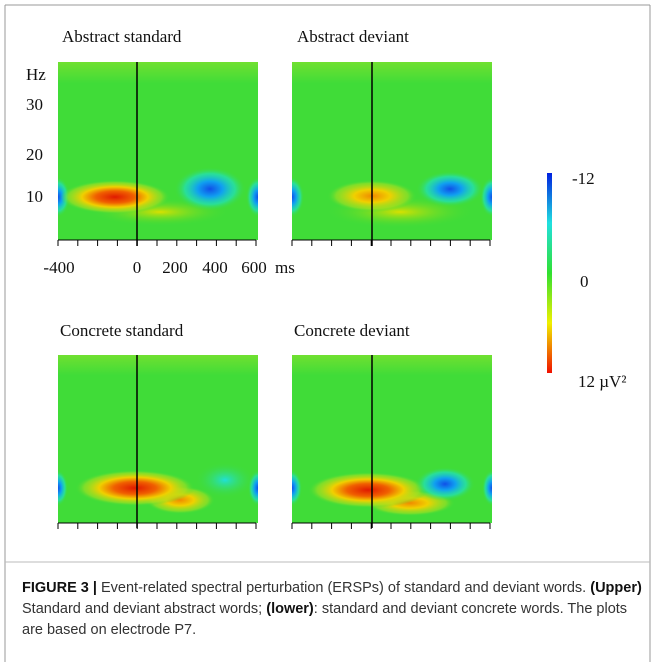 Image resolution: width=657 pixels, height=662 pixels. Describe the element at coordinates (616, 588) in the screenshot. I see `caption-label: (Upper)` at that location.